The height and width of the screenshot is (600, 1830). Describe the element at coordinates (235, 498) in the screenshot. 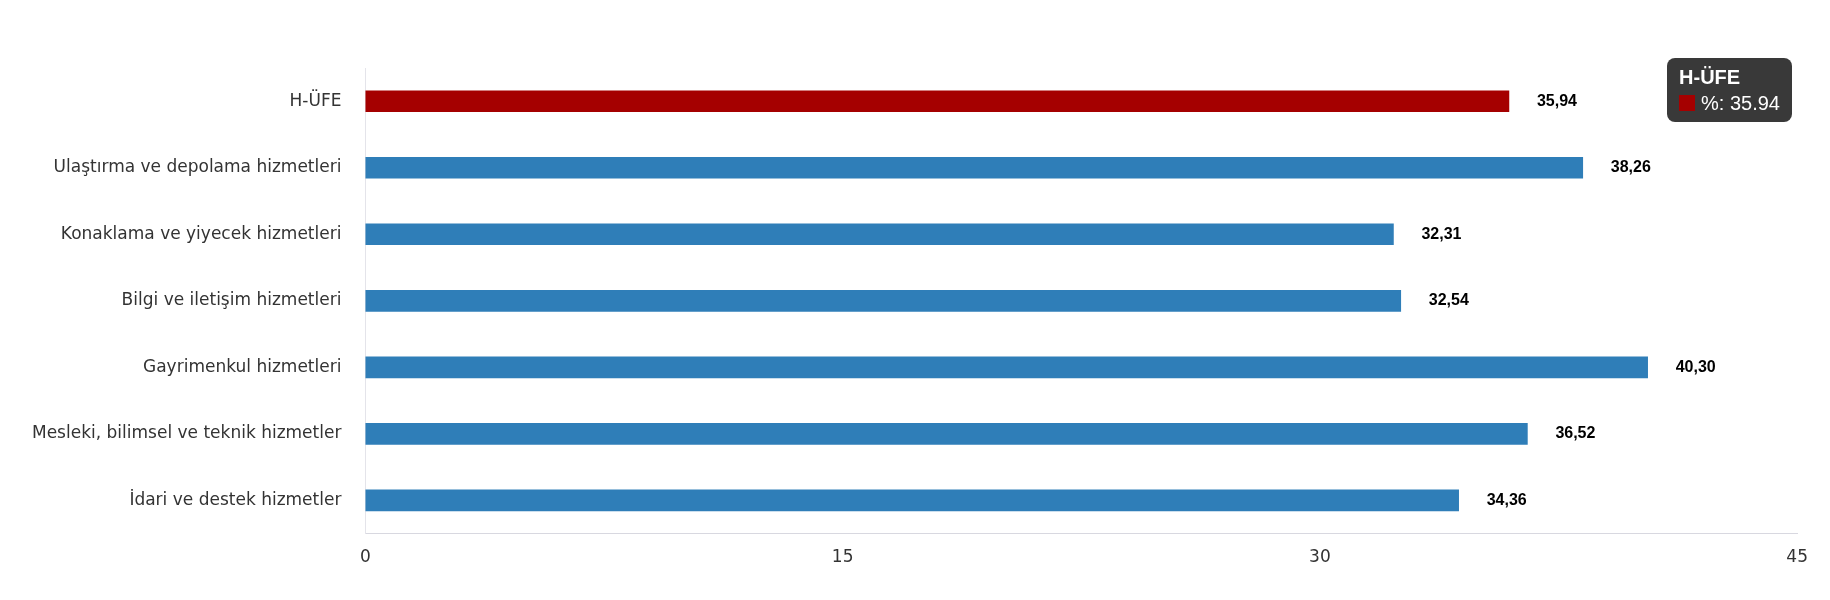

I see `y-tick-label: İdari ve destek hizmetler` at that location.